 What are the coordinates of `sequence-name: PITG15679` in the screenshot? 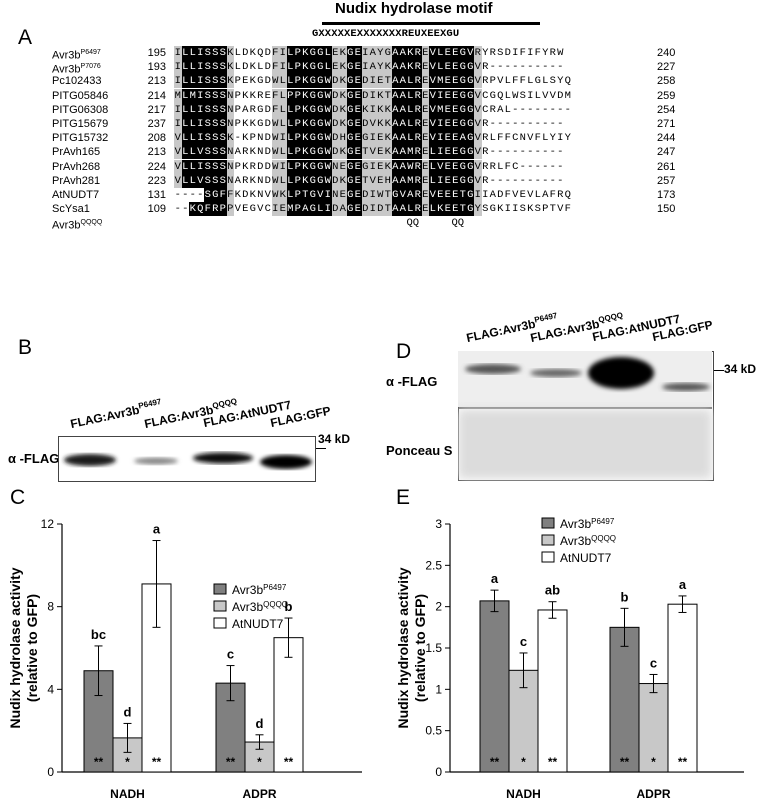 It's located at (80, 124).